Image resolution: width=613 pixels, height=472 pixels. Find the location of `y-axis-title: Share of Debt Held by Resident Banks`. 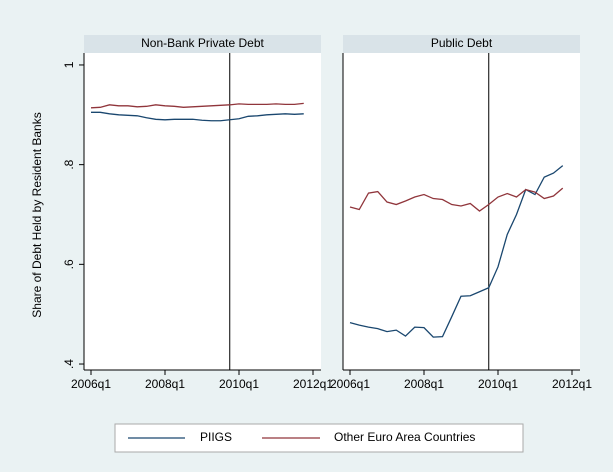

y-axis-title: Share of Debt Held by Resident Banks is located at coordinates (37, 214).